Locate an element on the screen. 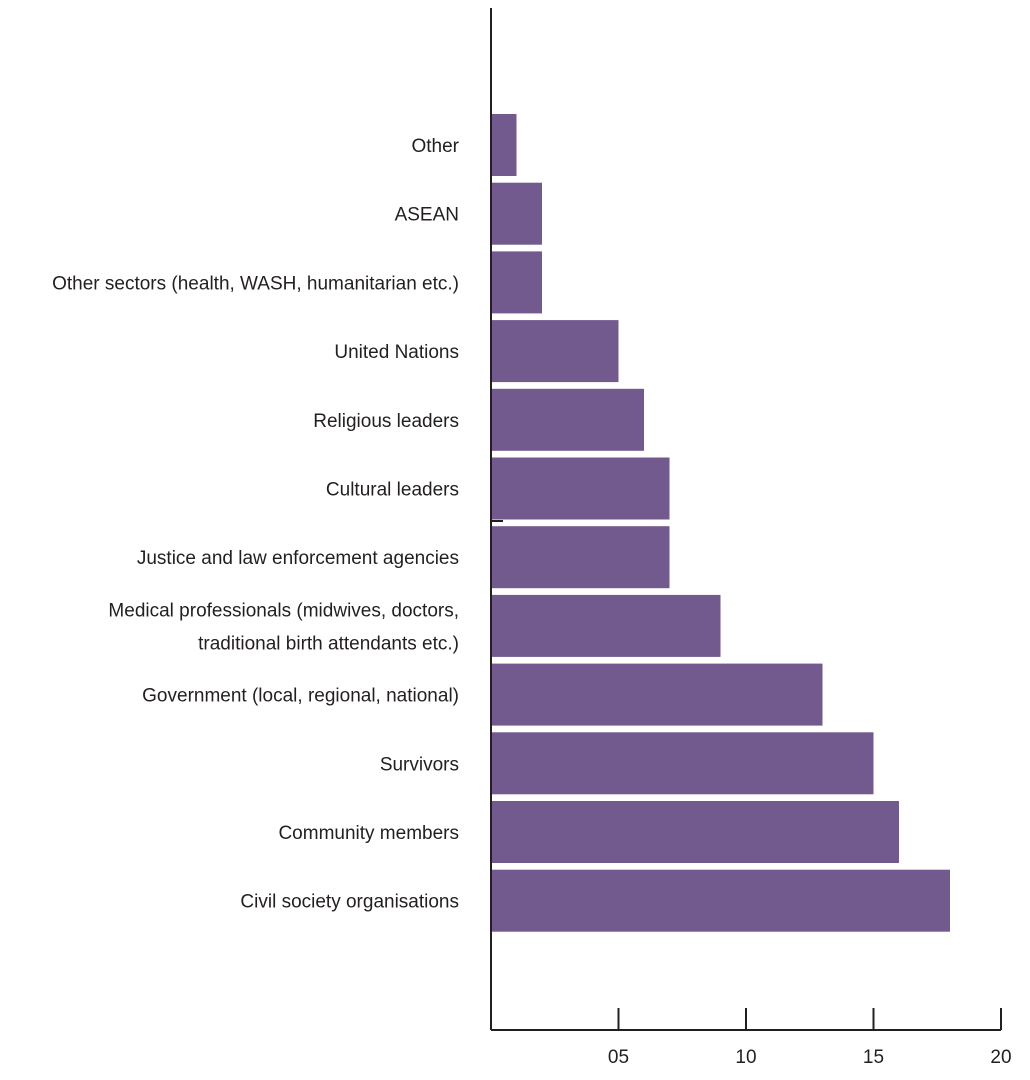  category-label: Cultural leaders is located at coordinates (392, 490).